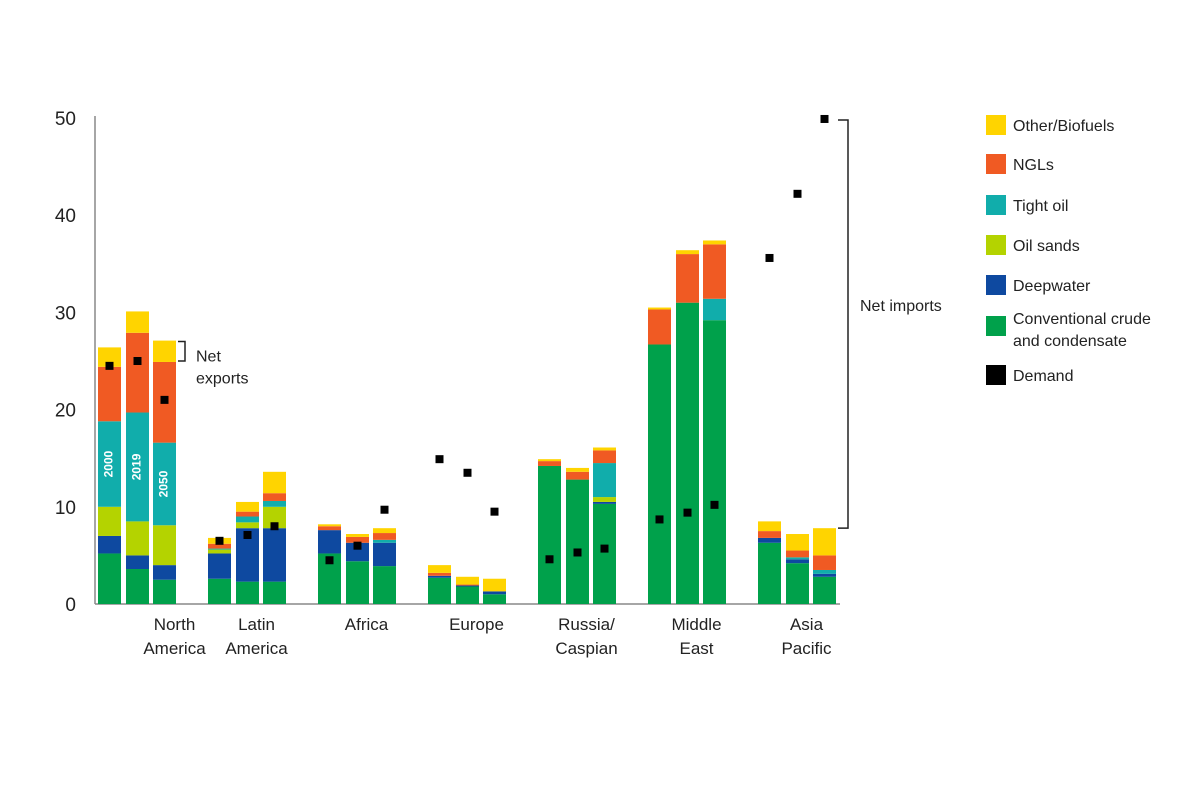 Image resolution: width=1200 pixels, height=800 pixels. What do you see at coordinates (1033, 165) in the screenshot?
I see `legend-label-ngls: NGLs` at bounding box center [1033, 165].